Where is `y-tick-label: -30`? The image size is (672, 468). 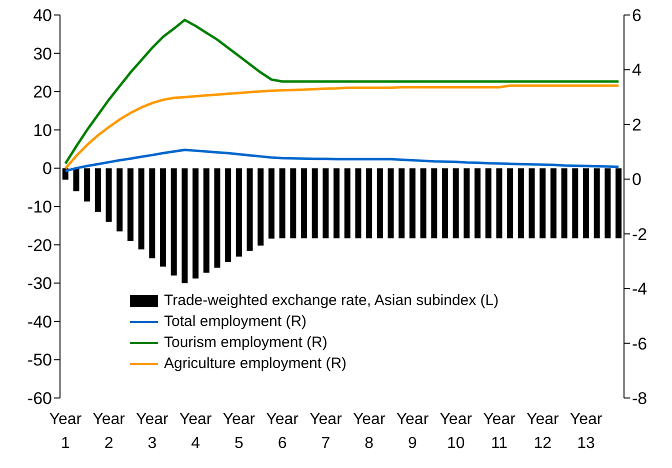
y-tick-label: -30 is located at coordinates (39, 284).